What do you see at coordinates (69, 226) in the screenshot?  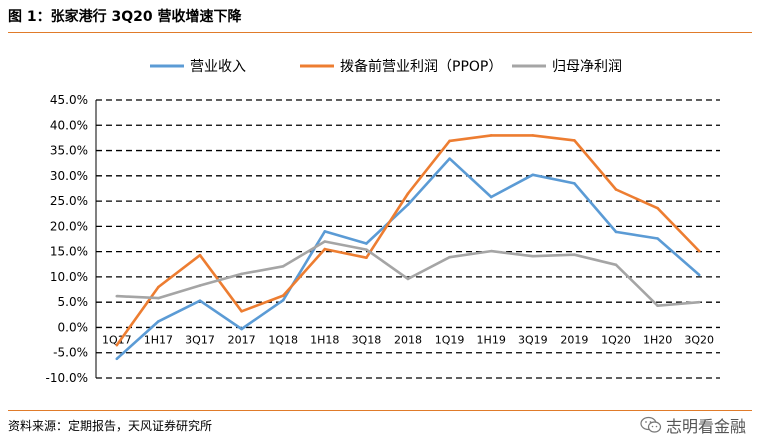 I see `y-tick-label: 20.0%` at bounding box center [69, 226].